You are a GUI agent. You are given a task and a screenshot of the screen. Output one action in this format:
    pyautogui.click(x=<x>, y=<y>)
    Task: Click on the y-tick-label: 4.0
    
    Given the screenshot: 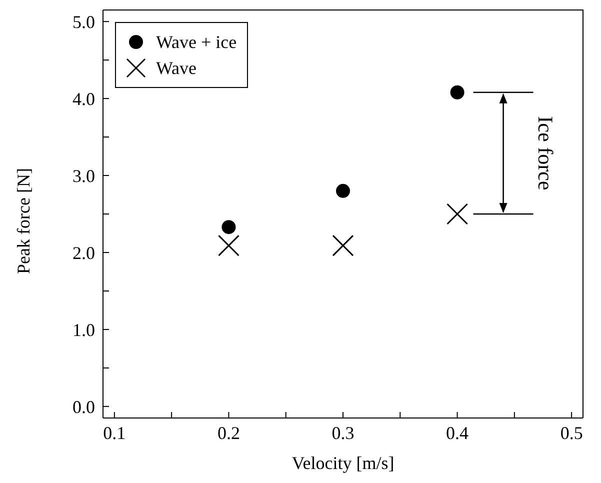 What is the action you would take?
    pyautogui.click(x=83, y=98)
    